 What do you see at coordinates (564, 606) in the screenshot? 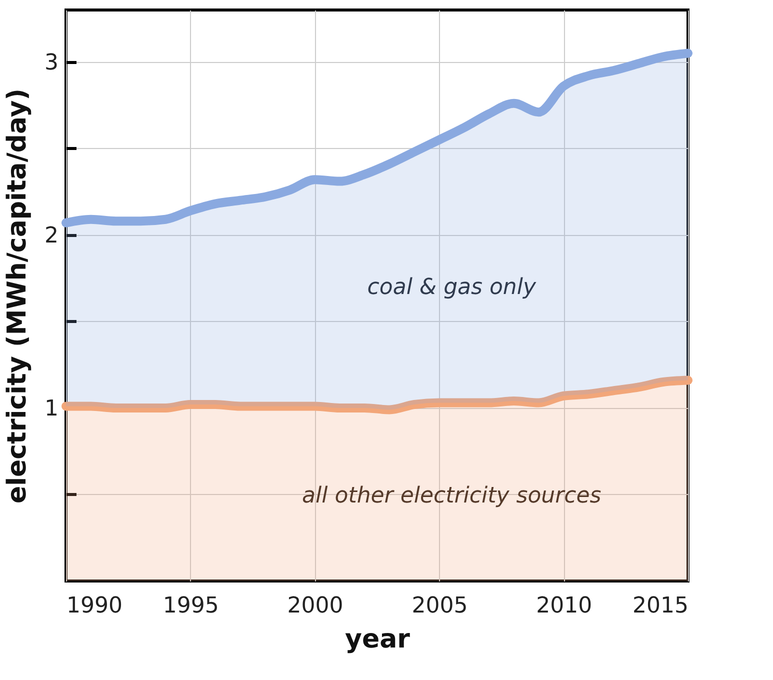
I see `x-tick-label: 2010` at bounding box center [564, 606].